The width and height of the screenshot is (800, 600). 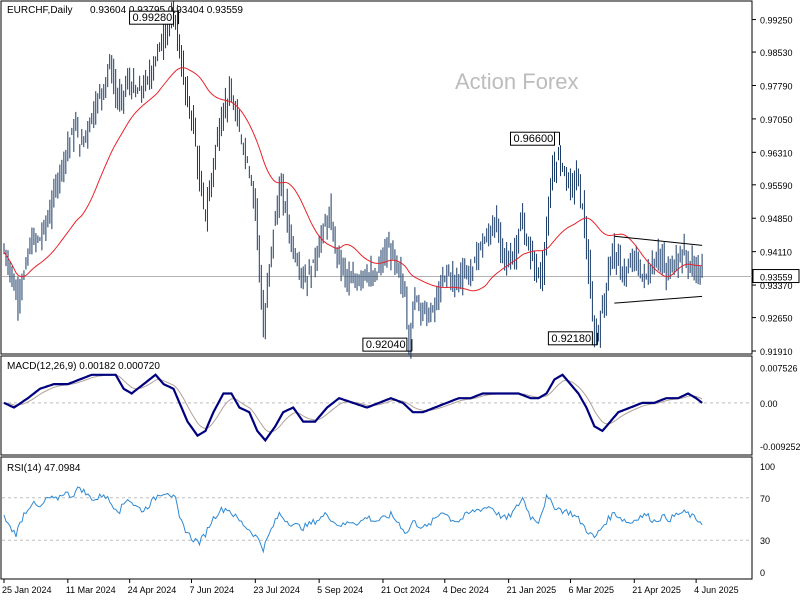 What do you see at coordinates (776, 120) in the screenshot?
I see `price-tick-label: 0.97050` at bounding box center [776, 120].